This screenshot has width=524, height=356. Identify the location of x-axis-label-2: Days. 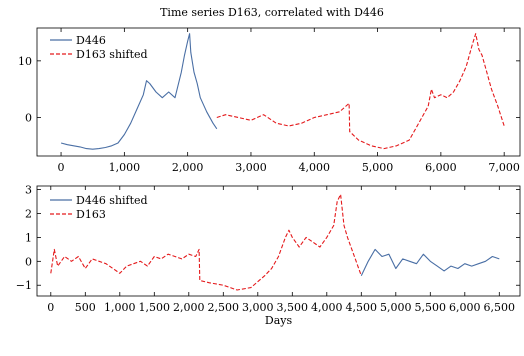
(279, 320).